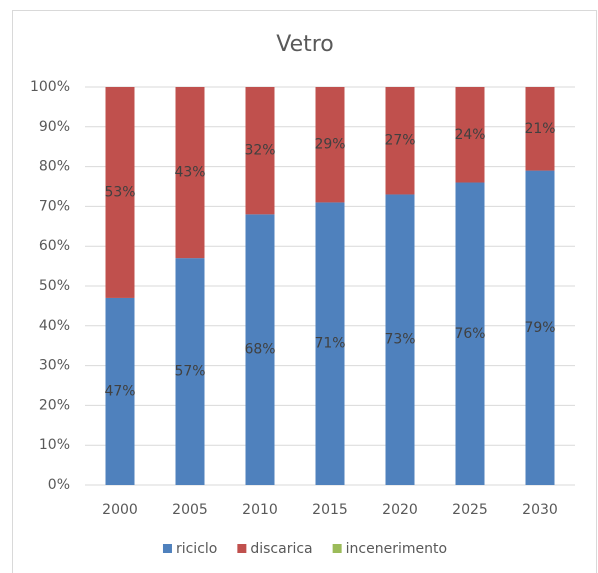 Image resolution: width=598 pixels, height=573 pixels. What do you see at coordinates (305, 44) in the screenshot?
I see `chart-title: Vetro` at bounding box center [305, 44].